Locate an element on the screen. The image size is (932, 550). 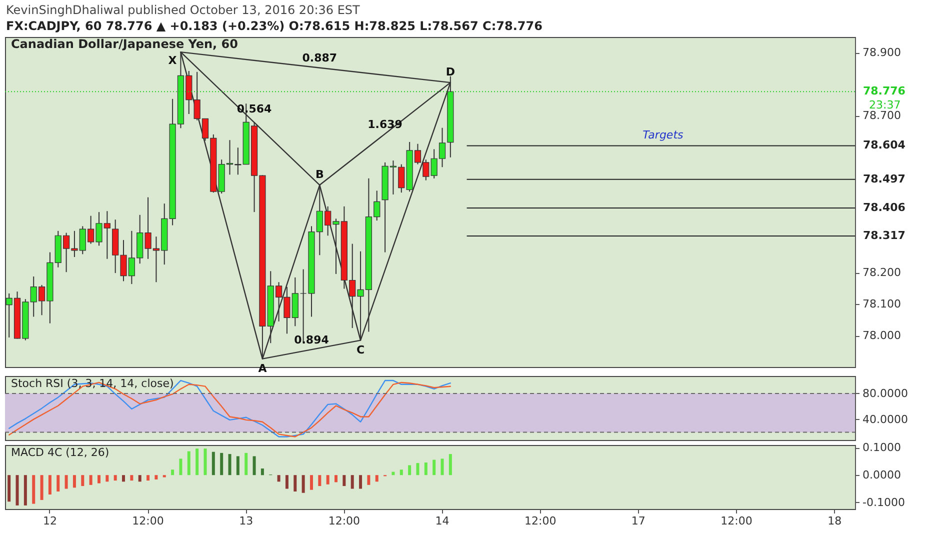
y-tick-label: 78.200 is located at coordinates (881, 273).